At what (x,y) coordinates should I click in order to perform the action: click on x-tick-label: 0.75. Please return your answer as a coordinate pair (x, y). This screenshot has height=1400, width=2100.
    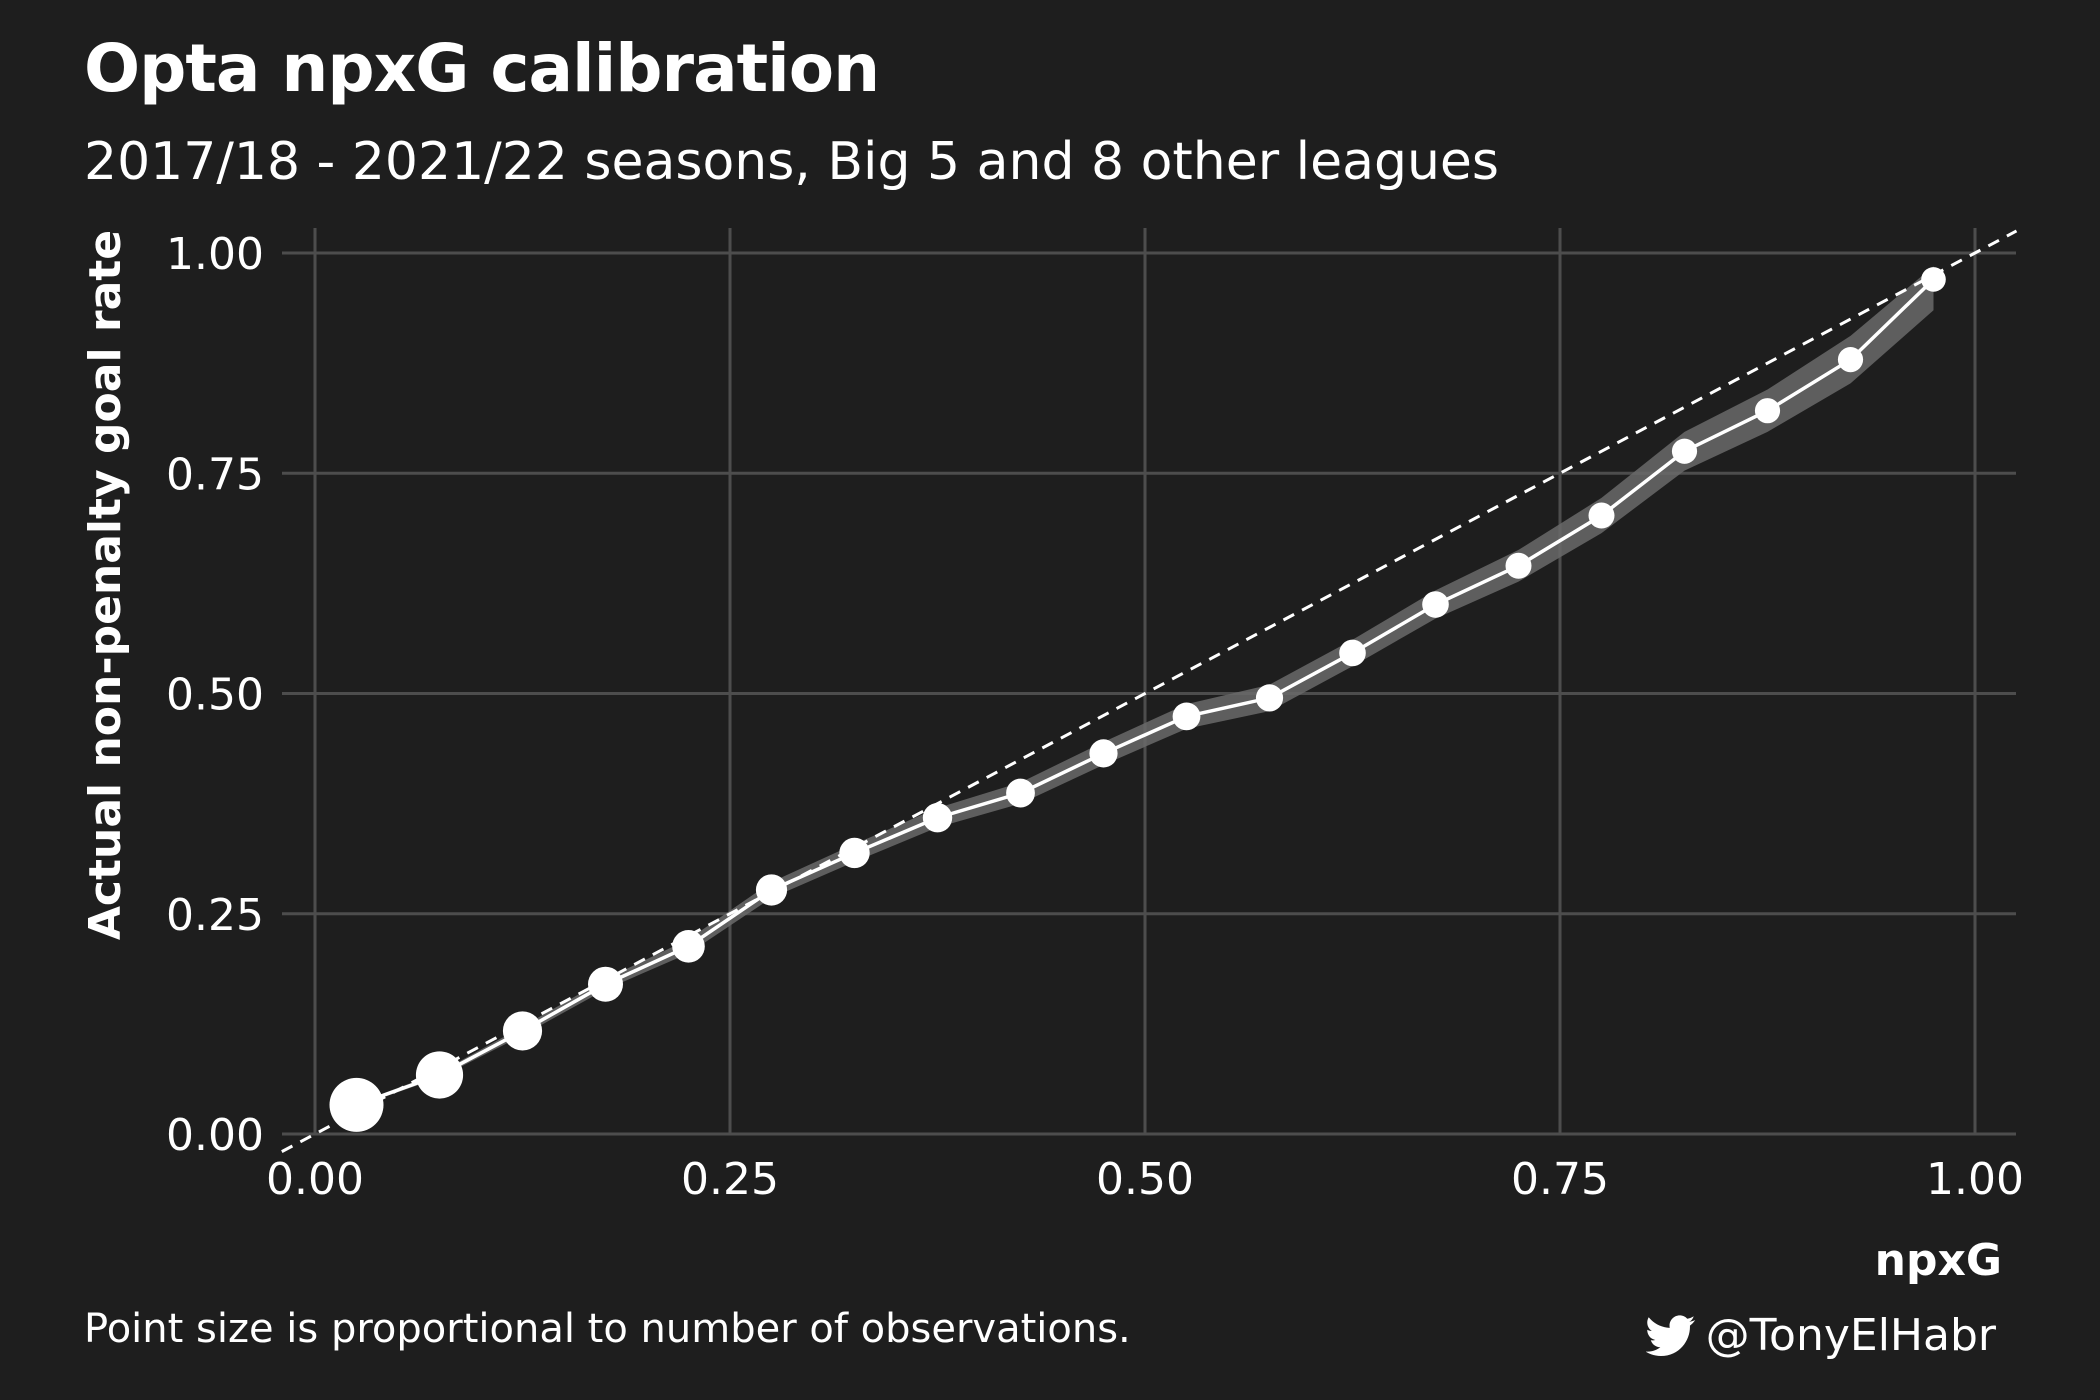
    Looking at the image, I should click on (1560, 1179).